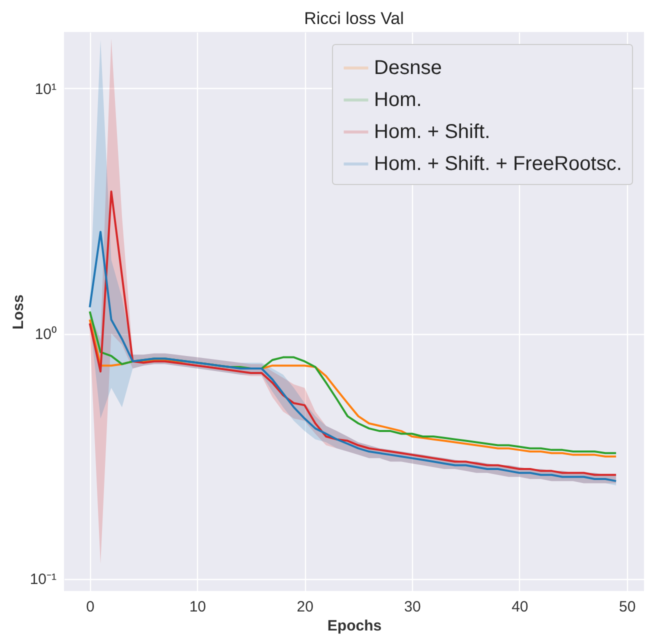 Image resolution: width=654 pixels, height=643 pixels. I want to click on y-axis-title: Loss, so click(18, 312).